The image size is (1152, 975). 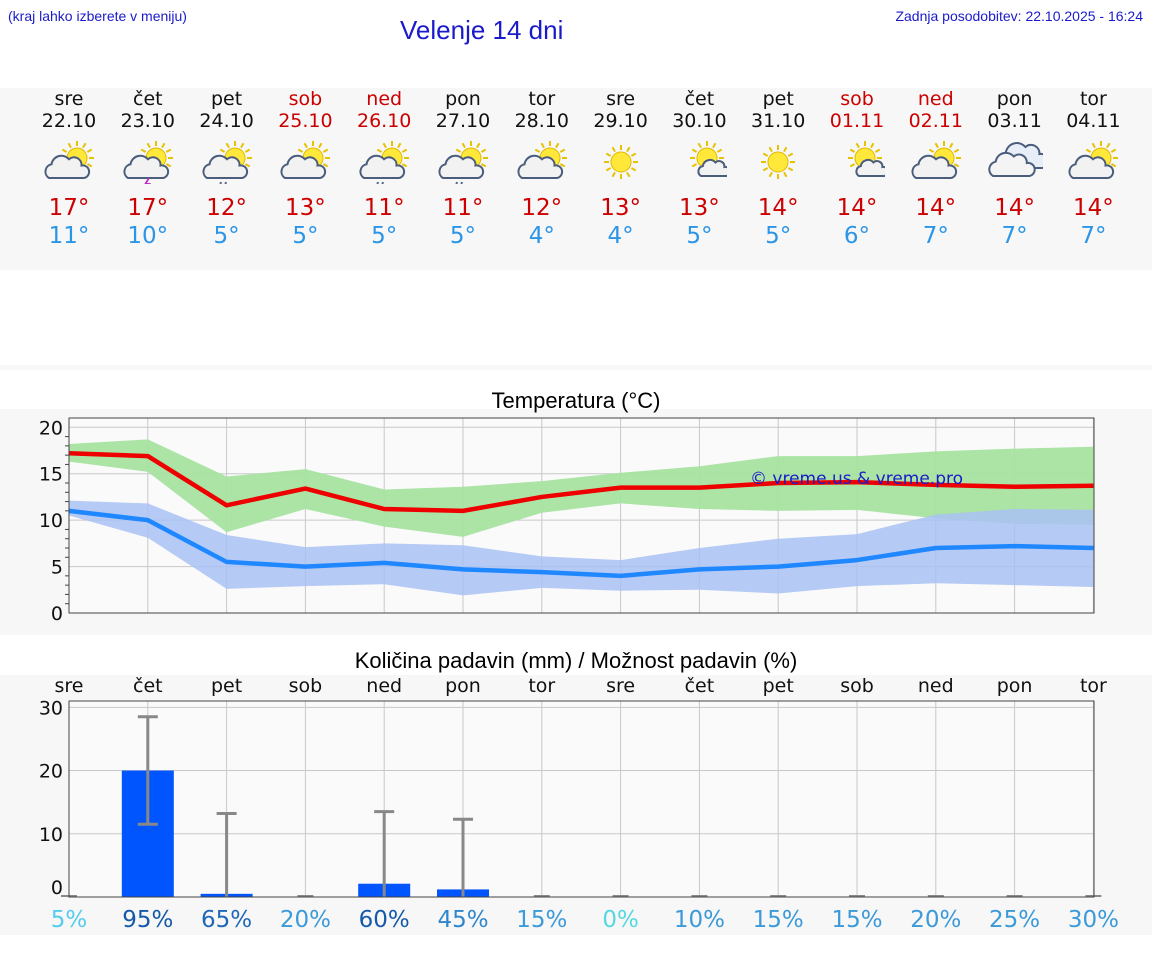 What do you see at coordinates (1093, 920) in the screenshot?
I see `precipitation-probability: 30%` at bounding box center [1093, 920].